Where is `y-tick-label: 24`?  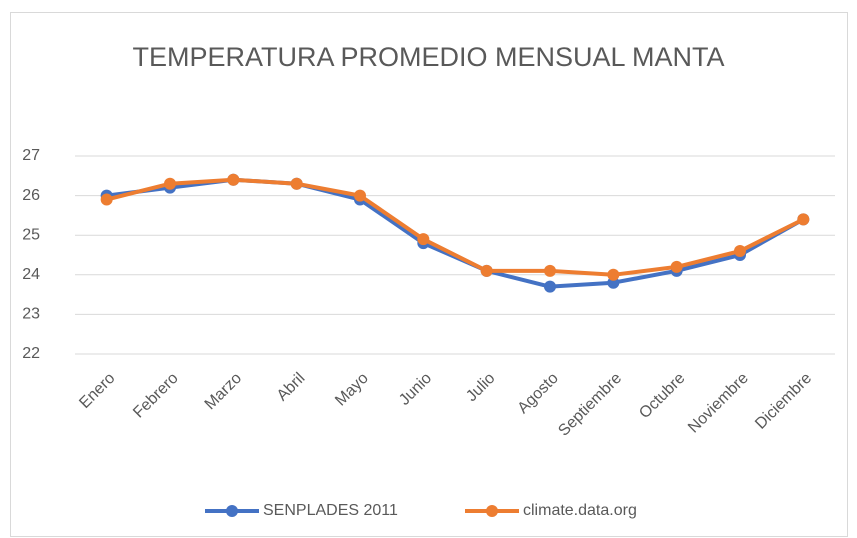
y-tick-label: 24 is located at coordinates (31, 274).